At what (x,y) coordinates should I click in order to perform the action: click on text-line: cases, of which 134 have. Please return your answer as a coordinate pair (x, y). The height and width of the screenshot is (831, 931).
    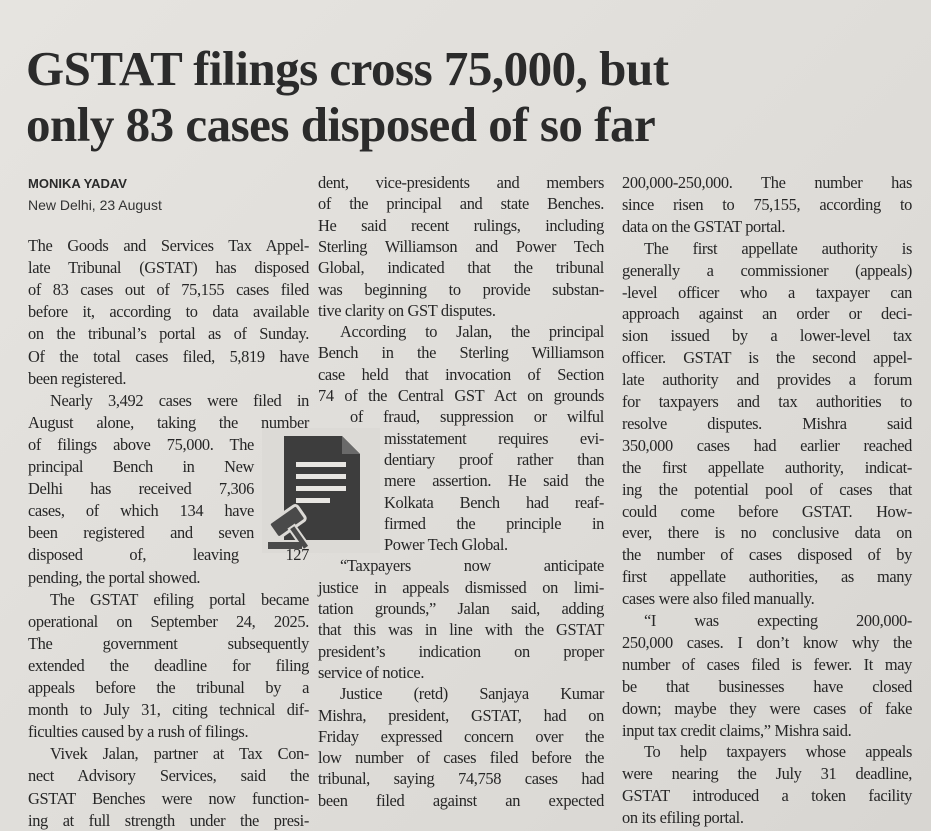
    Looking at the image, I should click on (141, 511).